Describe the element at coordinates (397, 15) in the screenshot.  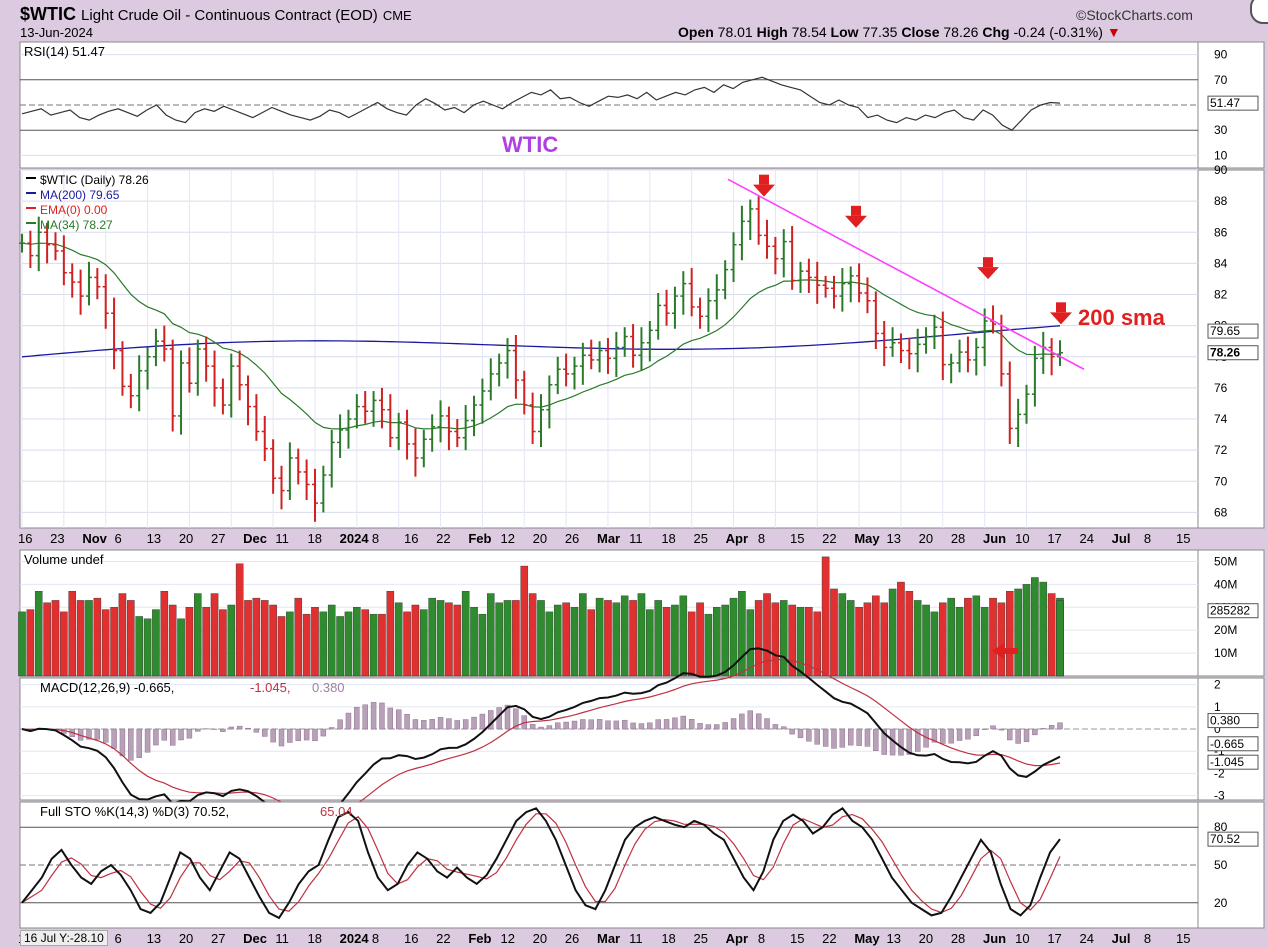
I see `exchange: CME` at that location.